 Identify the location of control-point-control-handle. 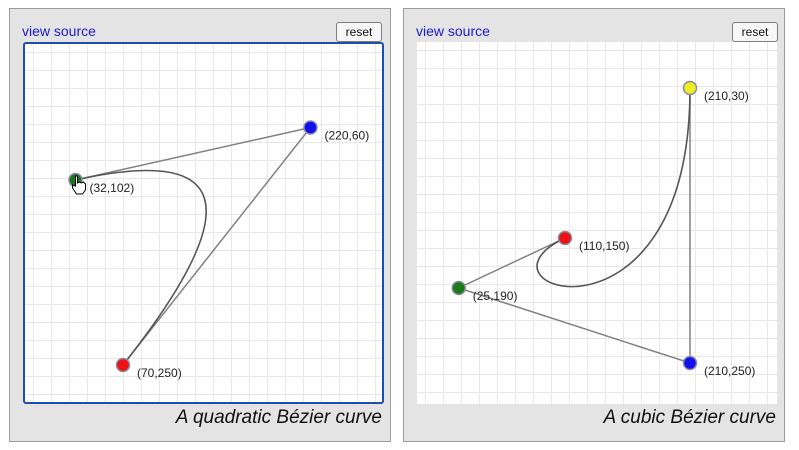
(310, 127).